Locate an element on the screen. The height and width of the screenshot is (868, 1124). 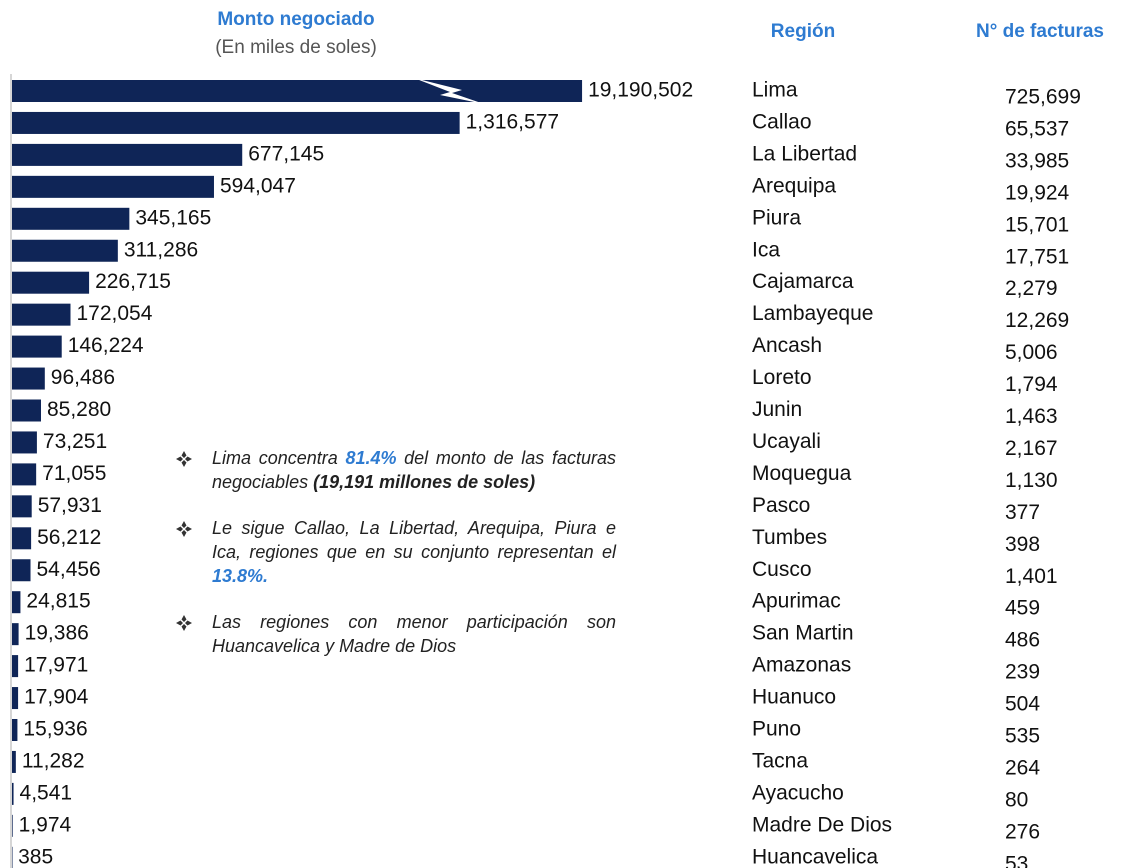
region-label: Arequipa is located at coordinates (794, 185).